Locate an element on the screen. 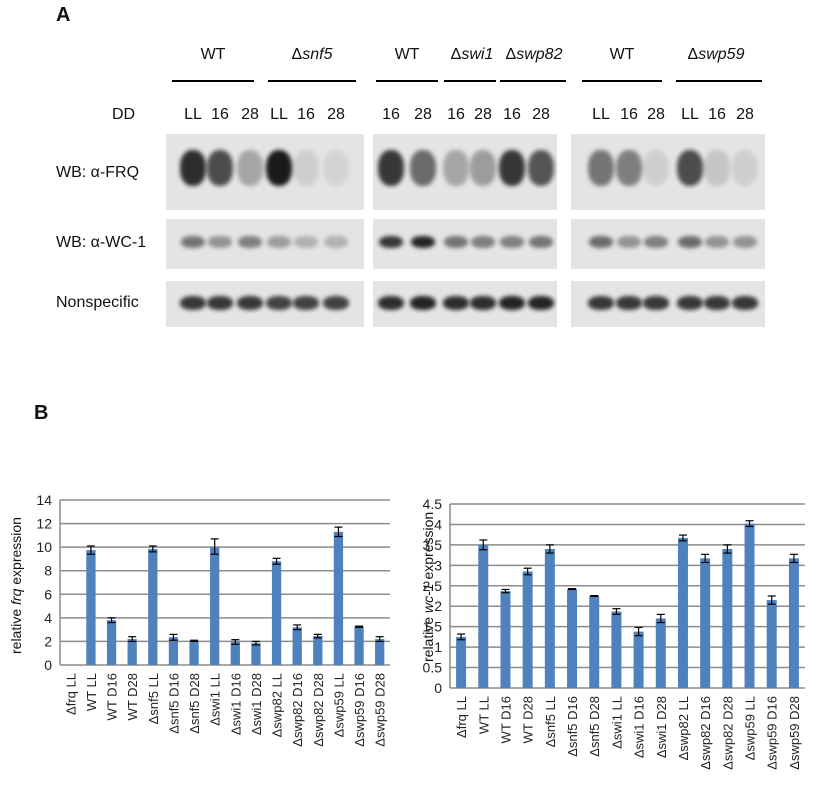  lane-label: LL is located at coordinates (690, 114).